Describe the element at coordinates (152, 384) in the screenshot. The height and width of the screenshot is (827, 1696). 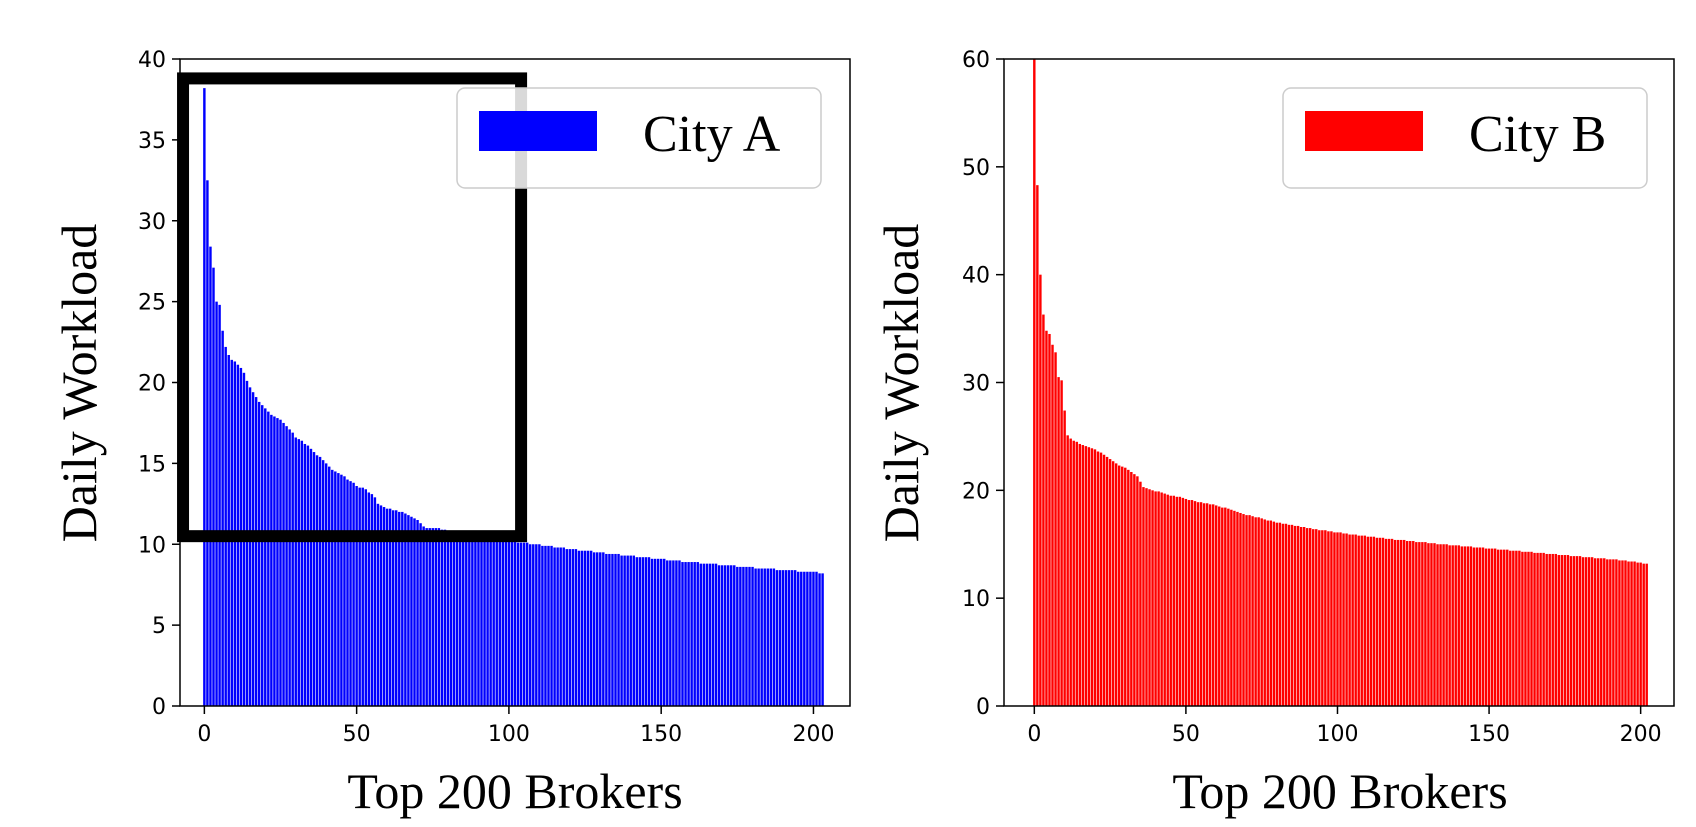
I see `y-tick-label: 20` at that location.